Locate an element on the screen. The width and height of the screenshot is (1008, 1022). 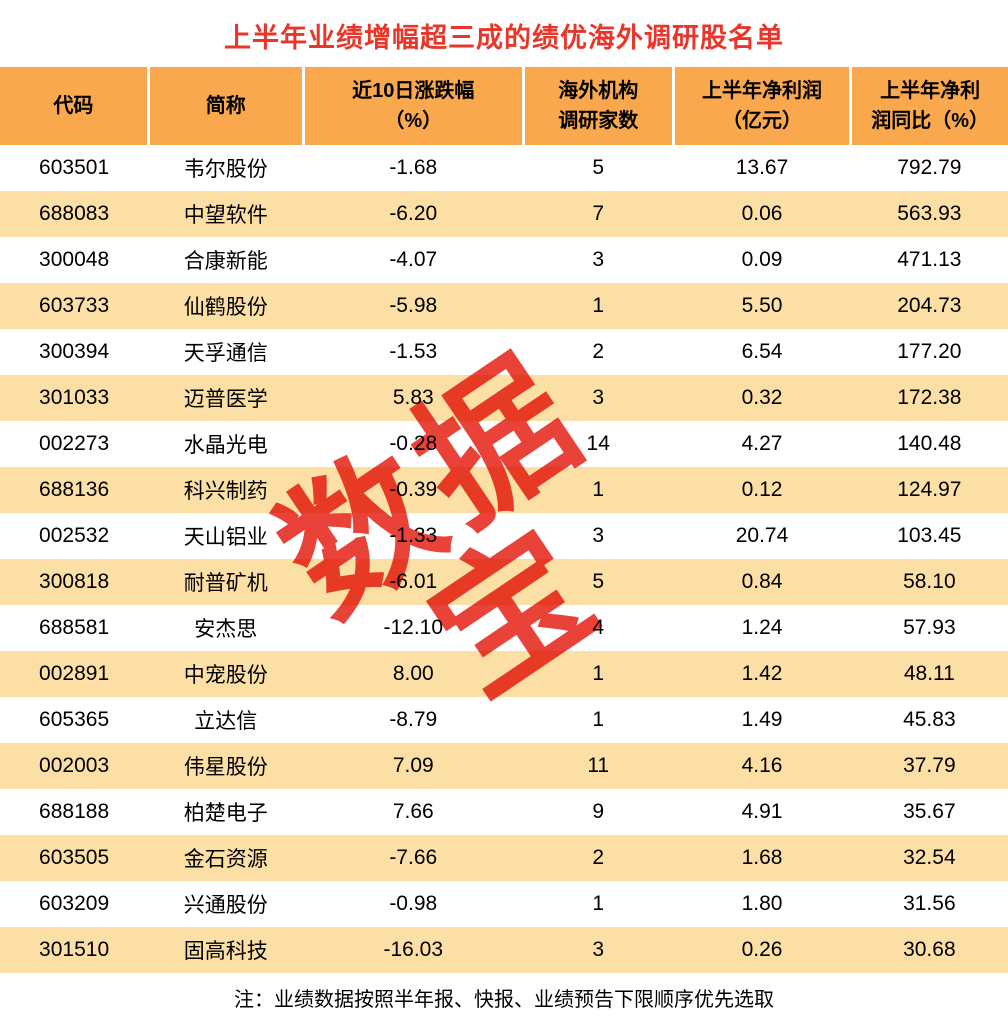
cell-profit: 0.32 is located at coordinates (762, 398).